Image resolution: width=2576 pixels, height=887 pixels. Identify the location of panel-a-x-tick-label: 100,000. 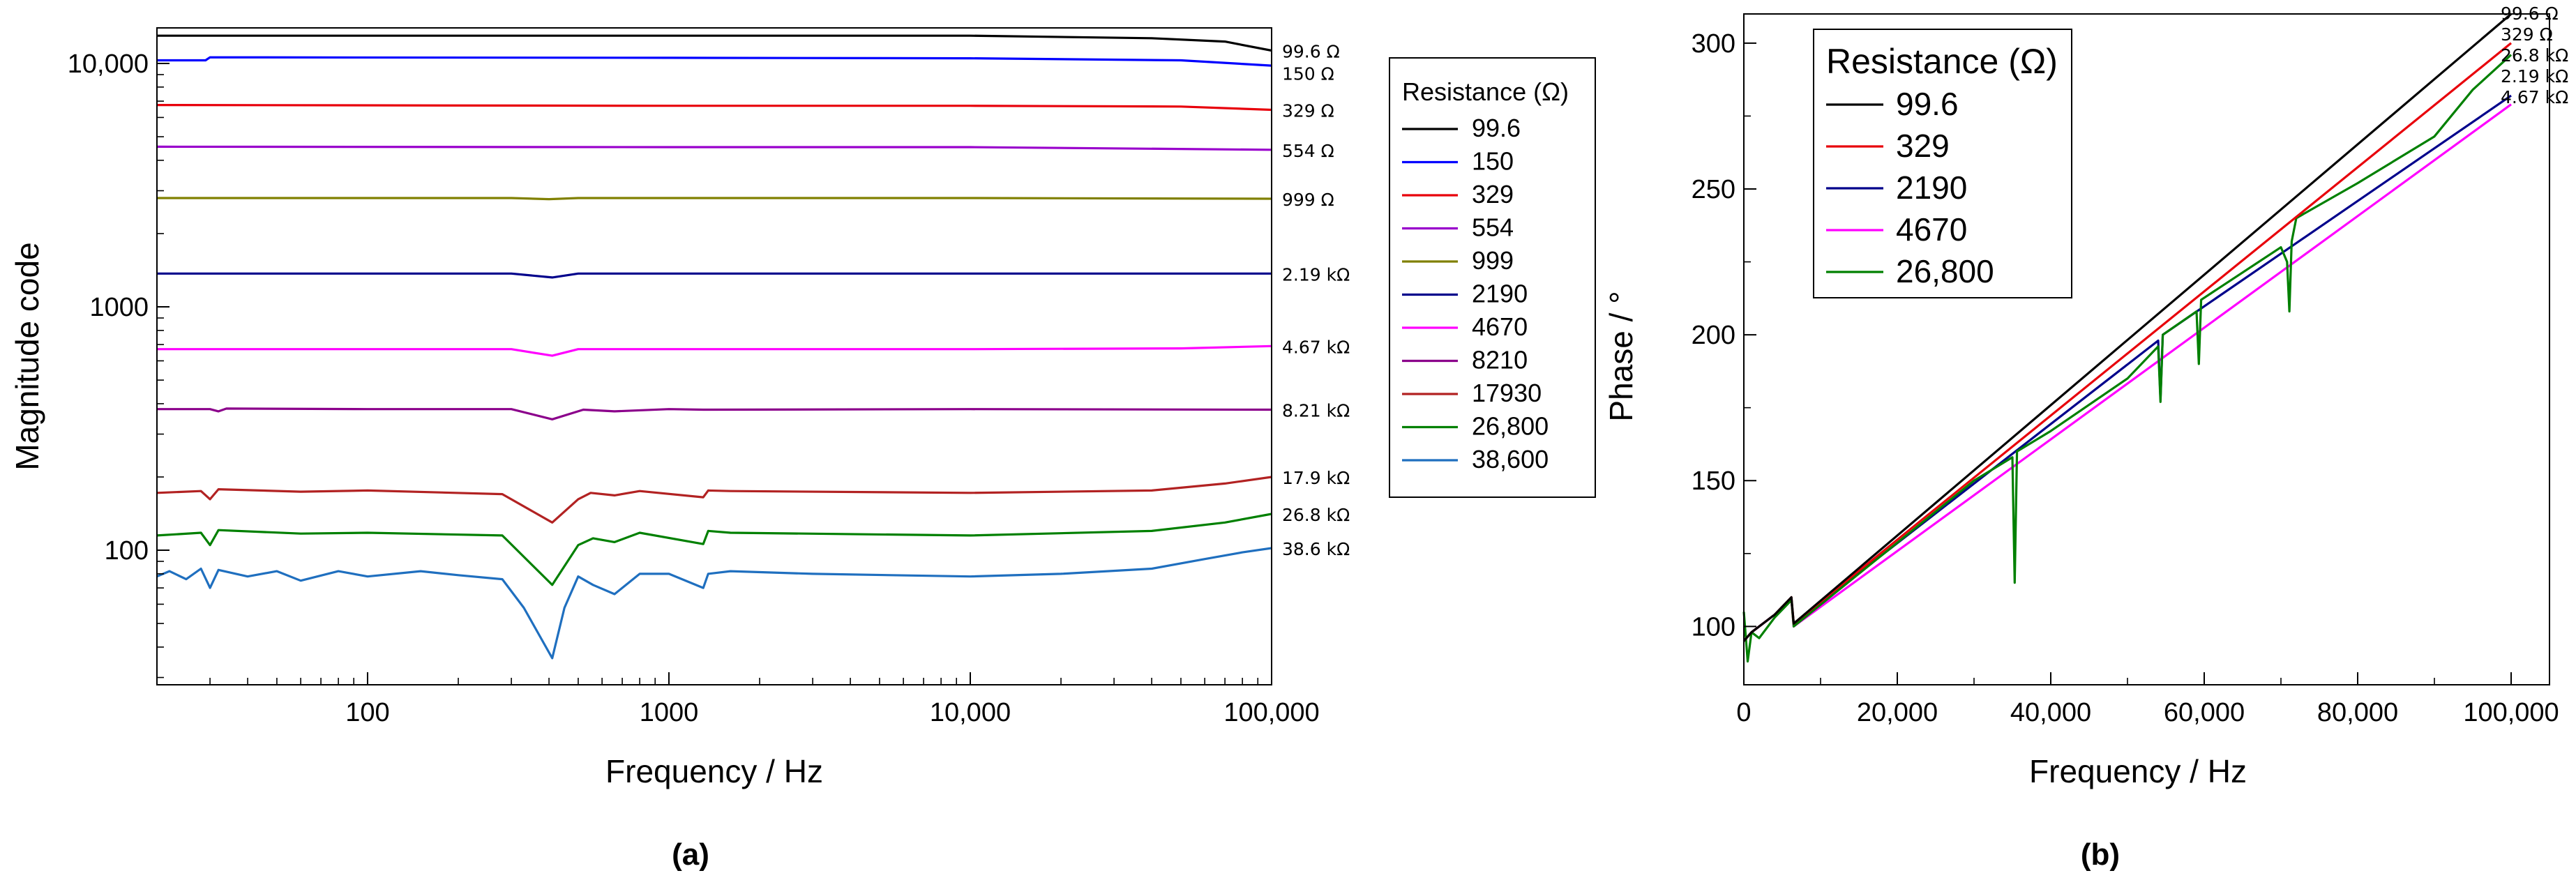
(1271, 712).